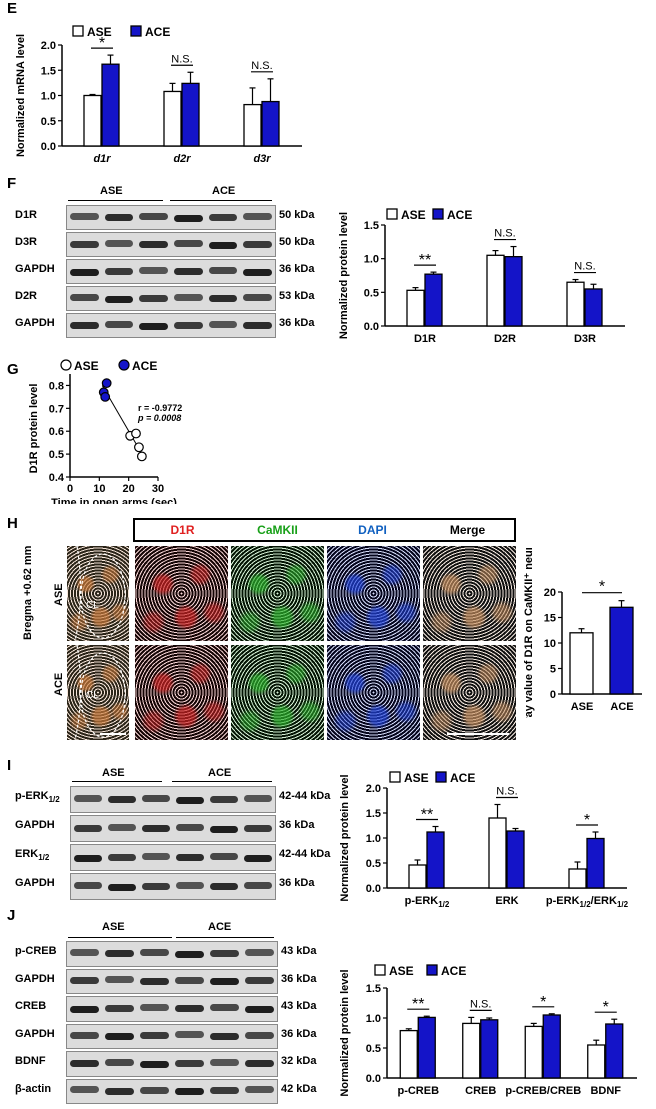 The height and width of the screenshot is (1109, 656). What do you see at coordinates (505, 339) in the screenshot?
I see `chart-f-category-label: D2R` at bounding box center [505, 339].